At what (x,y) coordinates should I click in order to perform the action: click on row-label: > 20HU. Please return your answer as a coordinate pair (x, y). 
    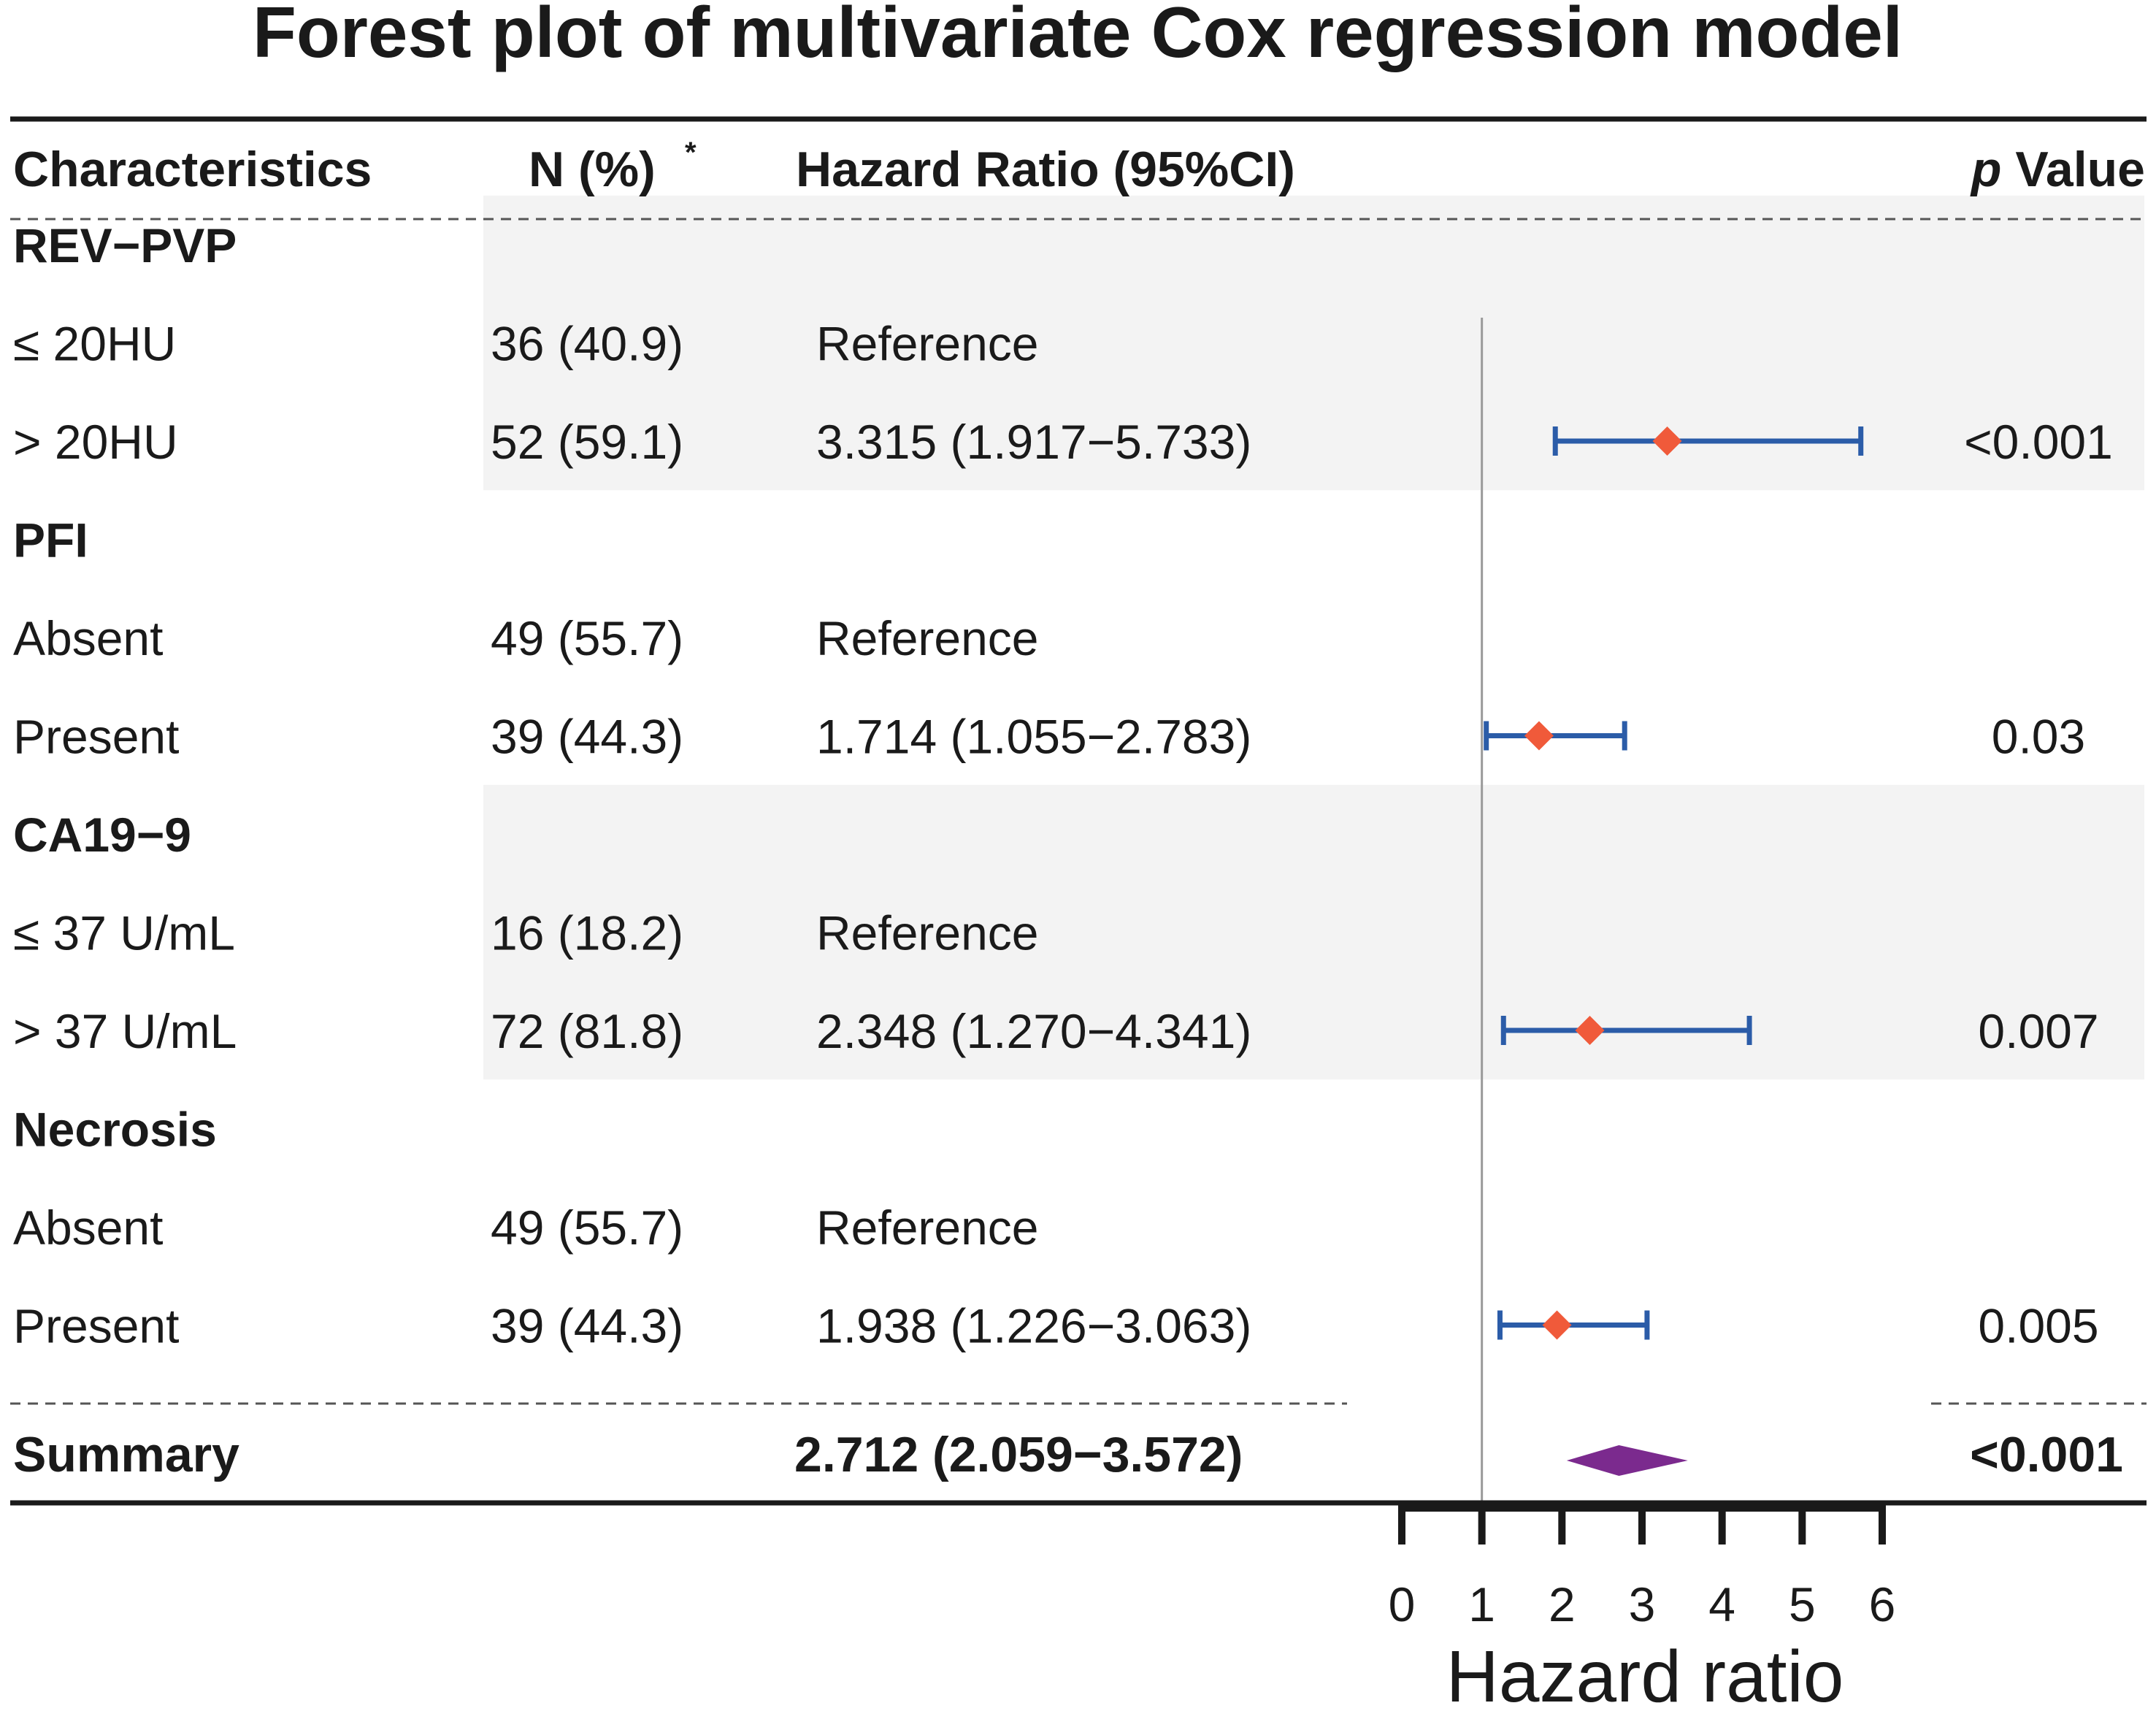
    Looking at the image, I should click on (95, 442).